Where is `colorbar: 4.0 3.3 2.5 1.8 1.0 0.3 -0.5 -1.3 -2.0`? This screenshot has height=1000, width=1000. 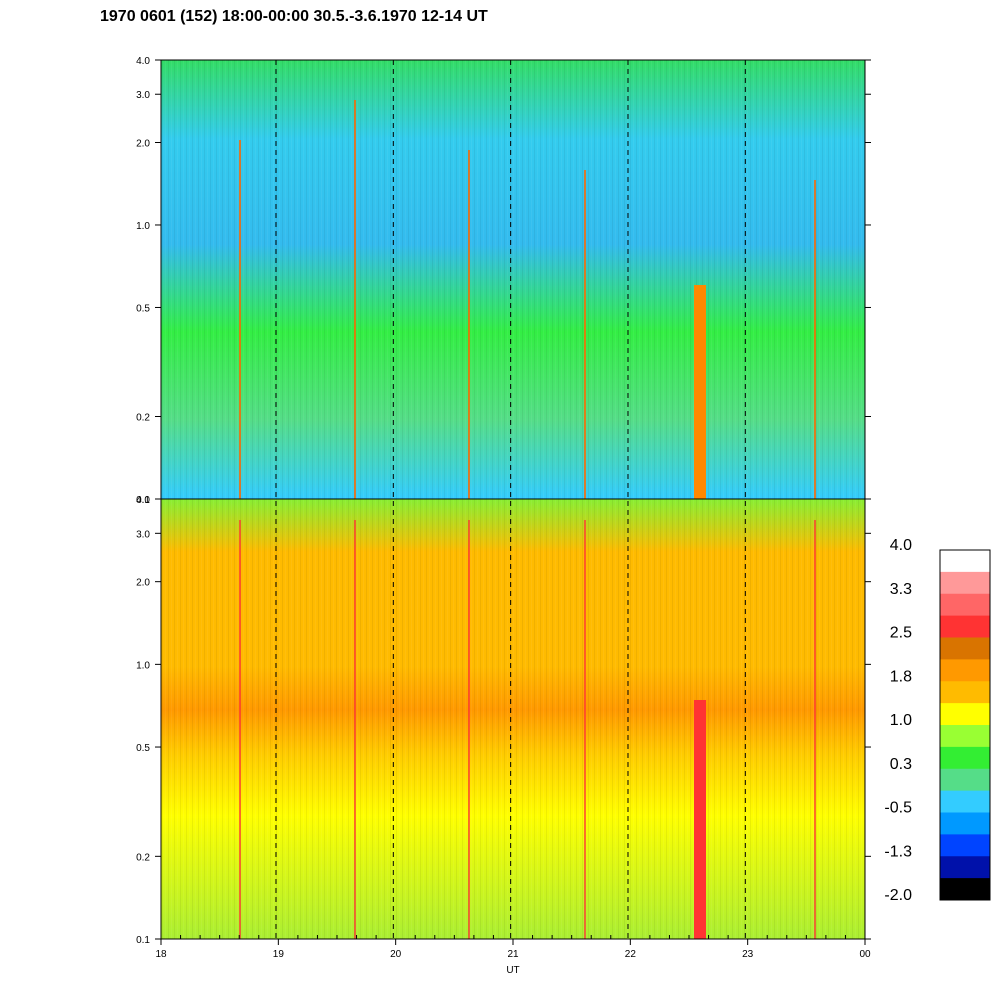 colorbar: 4.0 3.3 2.5 1.8 1.0 0.3 -0.5 -1.3 -2.0 is located at coordinates (937, 720).